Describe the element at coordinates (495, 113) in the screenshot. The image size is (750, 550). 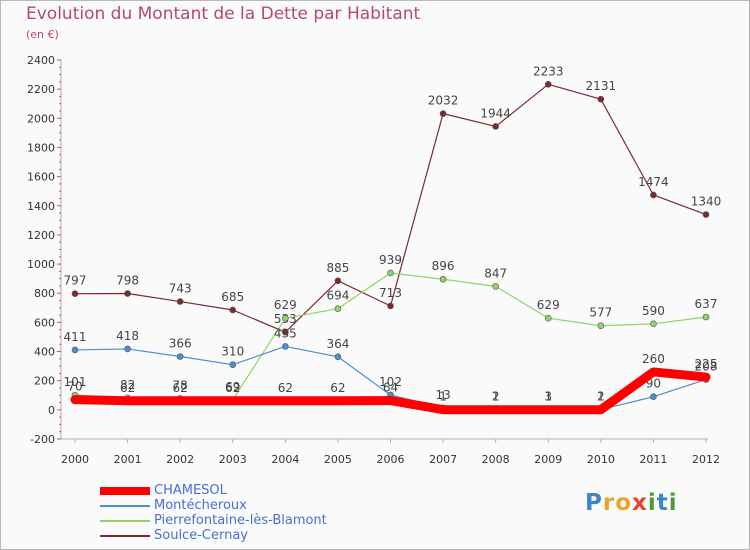
I see `data-label-soulce-cernay: 1944` at that location.